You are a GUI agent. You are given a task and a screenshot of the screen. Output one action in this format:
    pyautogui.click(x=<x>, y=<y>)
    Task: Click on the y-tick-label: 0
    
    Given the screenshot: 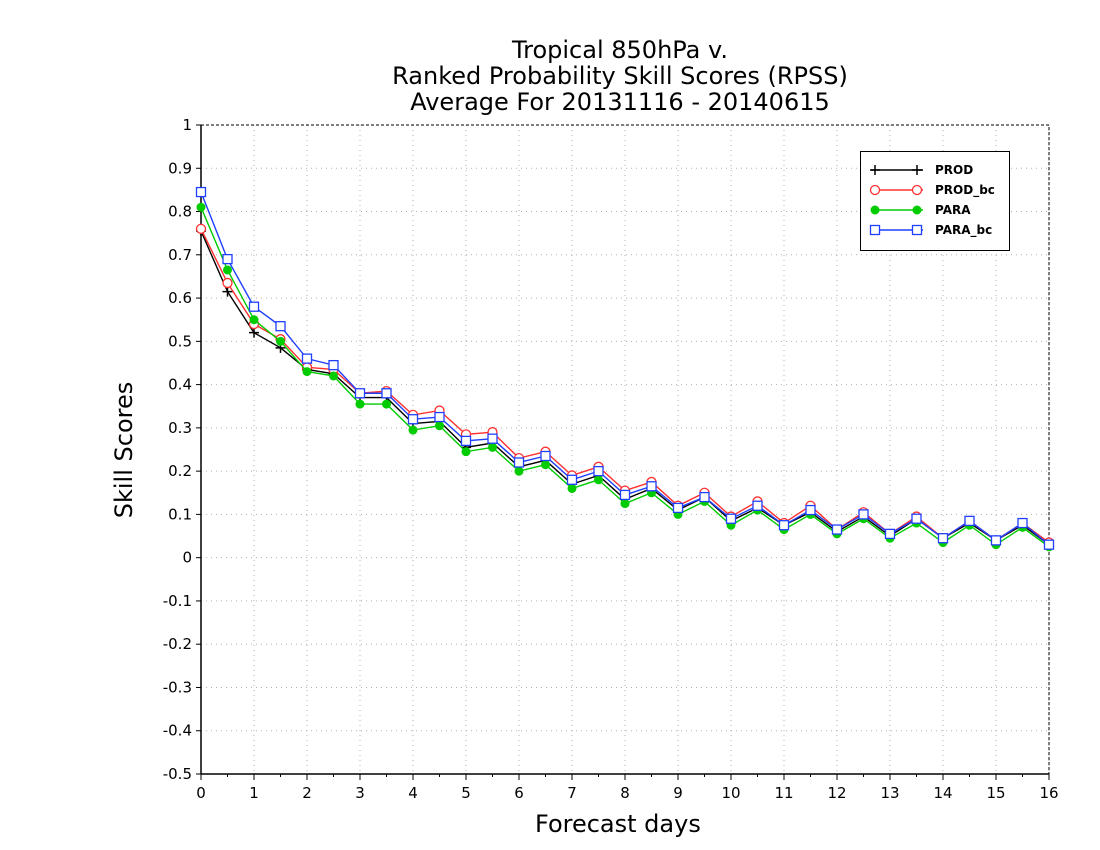 What is the action you would take?
    pyautogui.click(x=187, y=558)
    